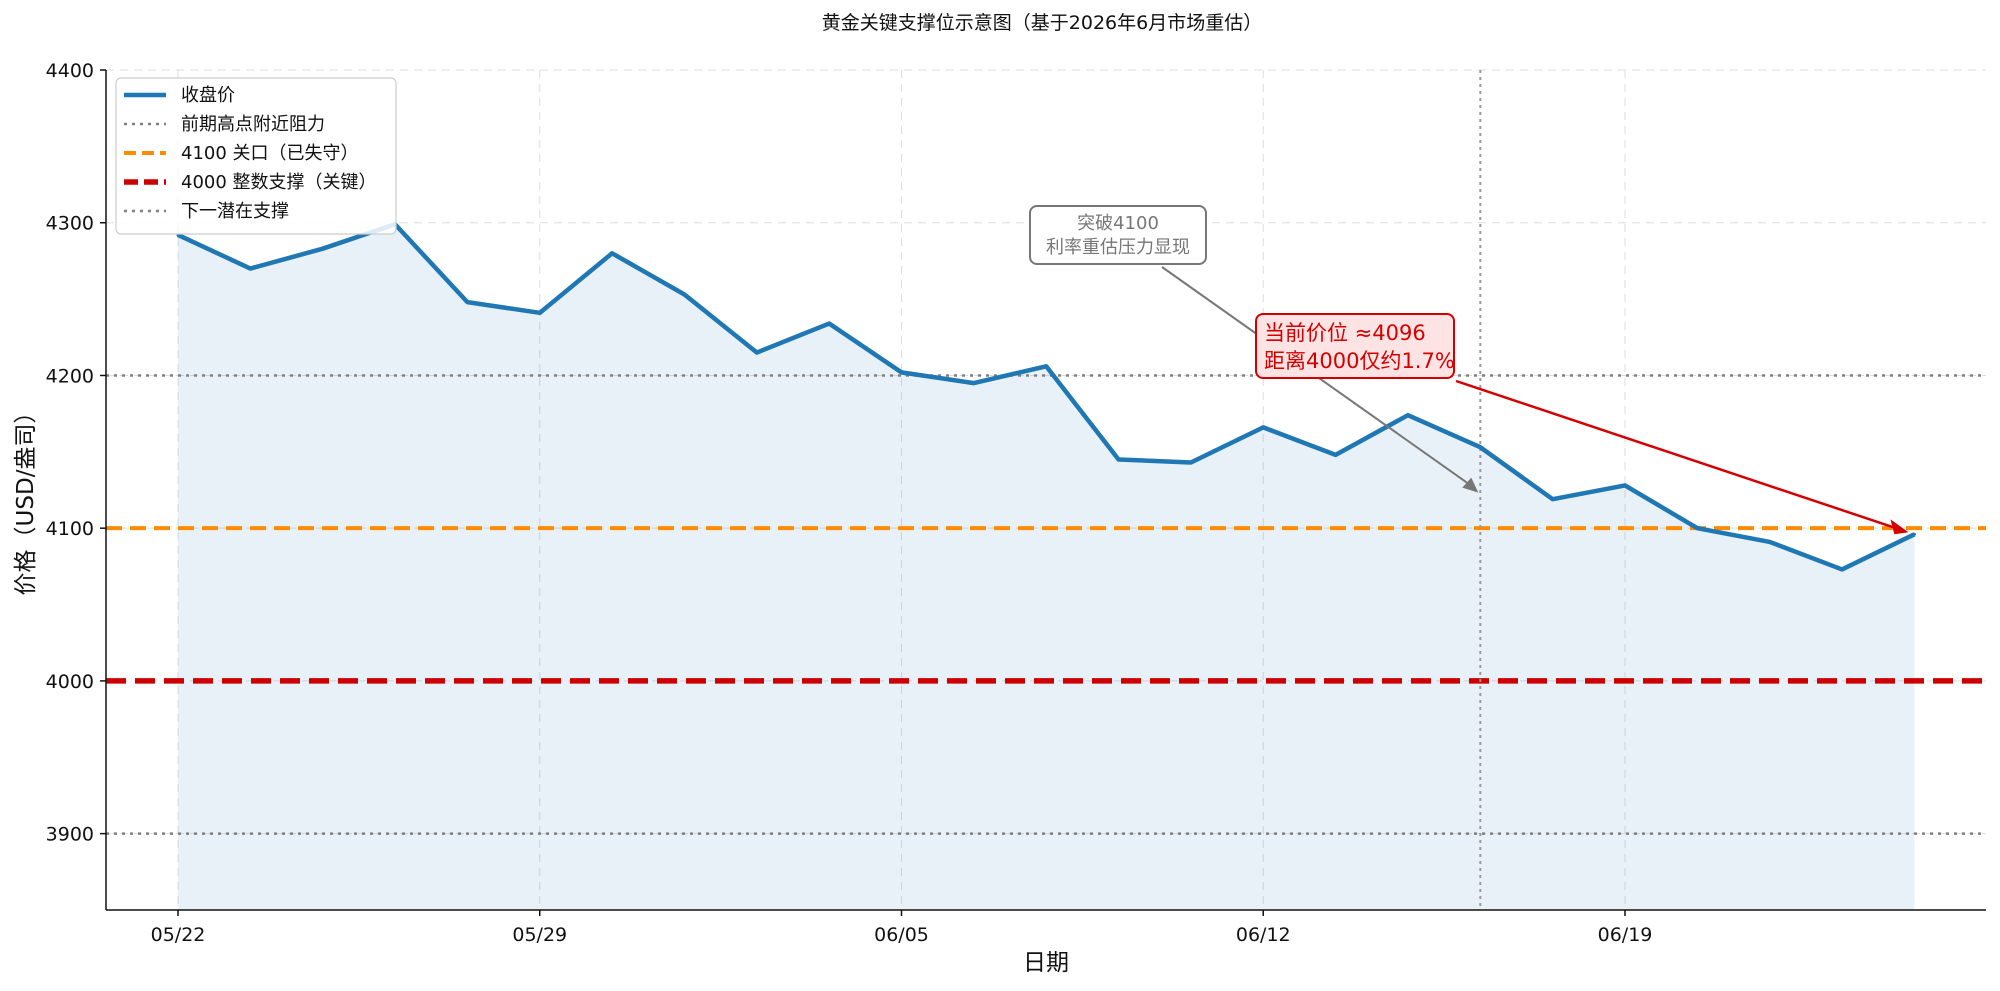 The image size is (2000, 991). Describe the element at coordinates (279, 182) in the screenshot. I see `legend-label: 4000 整数支撑（关键）` at that location.